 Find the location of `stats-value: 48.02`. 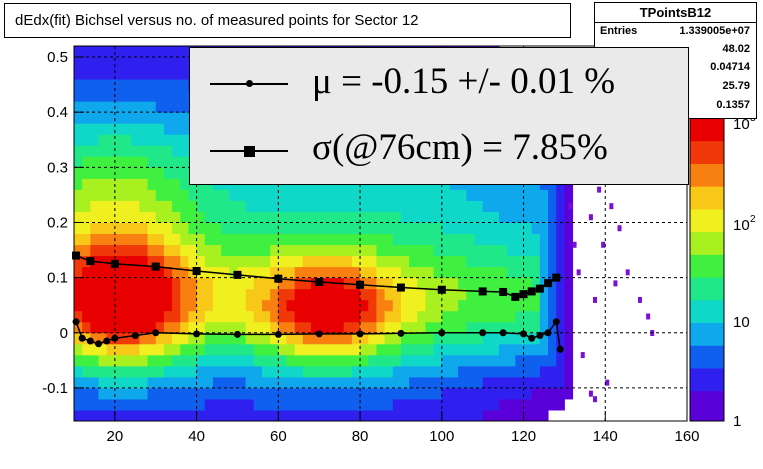

stats-value: 48.02 is located at coordinates (736, 49).